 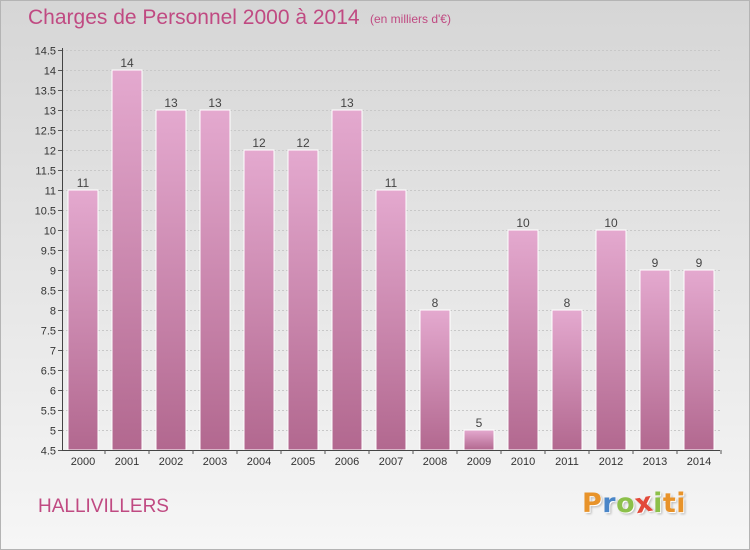 I want to click on bar-2013, so click(x=655, y=360).